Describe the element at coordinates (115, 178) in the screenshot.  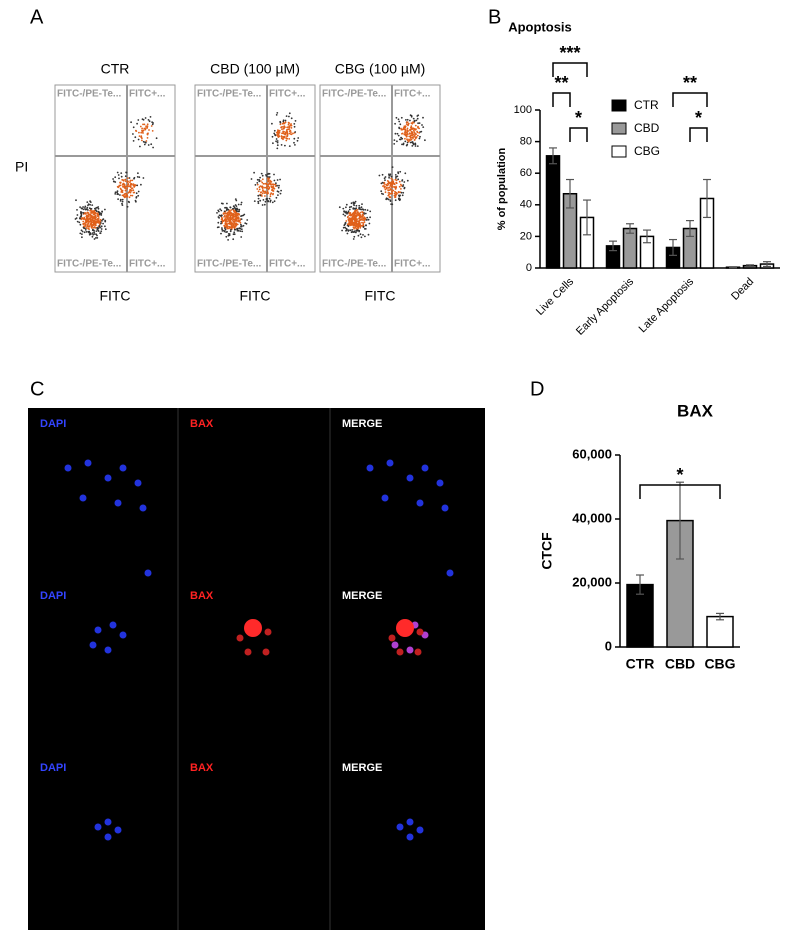
I see `plot-frame` at that location.